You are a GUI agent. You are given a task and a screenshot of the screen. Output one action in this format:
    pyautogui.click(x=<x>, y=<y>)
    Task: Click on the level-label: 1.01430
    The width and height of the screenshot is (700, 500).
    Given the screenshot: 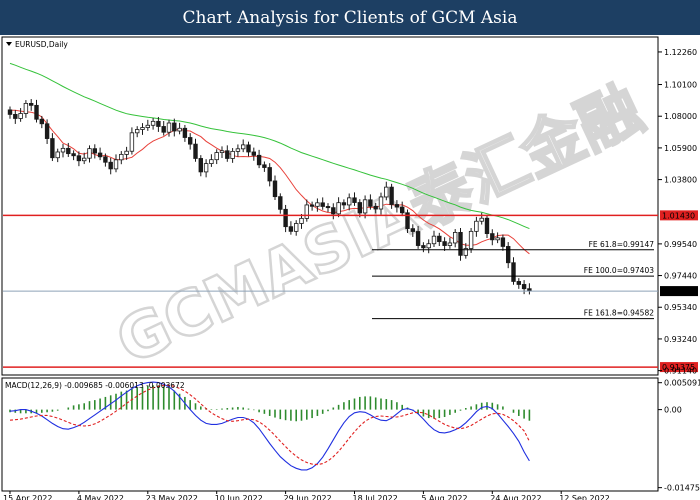 What is the action you would take?
    pyautogui.click(x=678, y=215)
    